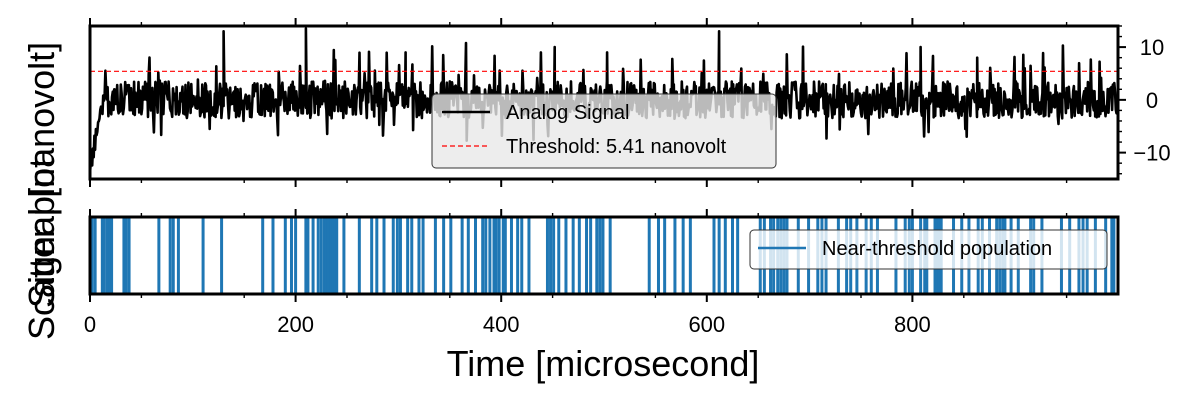 Image resolution: width=1200 pixels, height=400 pixels. Describe the element at coordinates (1152, 47) in the screenshot. I see `y-tick-label: 10` at that location.